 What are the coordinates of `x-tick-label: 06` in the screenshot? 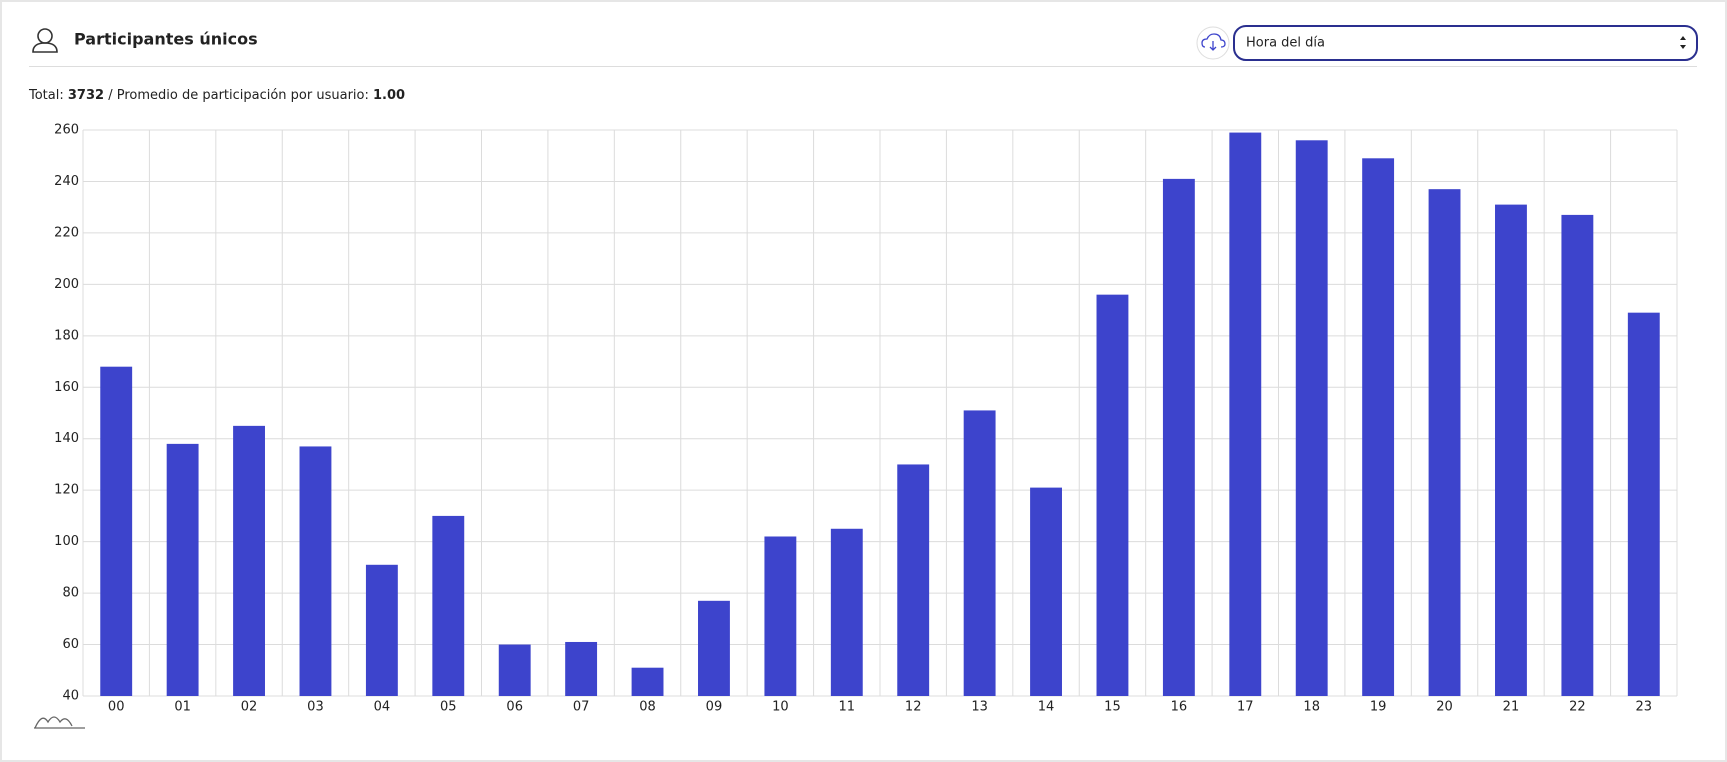 It's located at (514, 707).